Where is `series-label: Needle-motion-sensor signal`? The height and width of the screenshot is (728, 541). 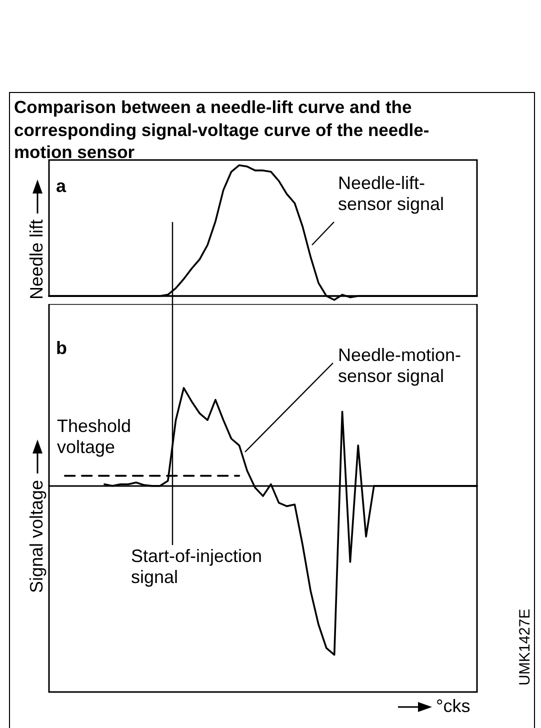 series-label: Needle-motion-sensor signal is located at coordinates (400, 366).